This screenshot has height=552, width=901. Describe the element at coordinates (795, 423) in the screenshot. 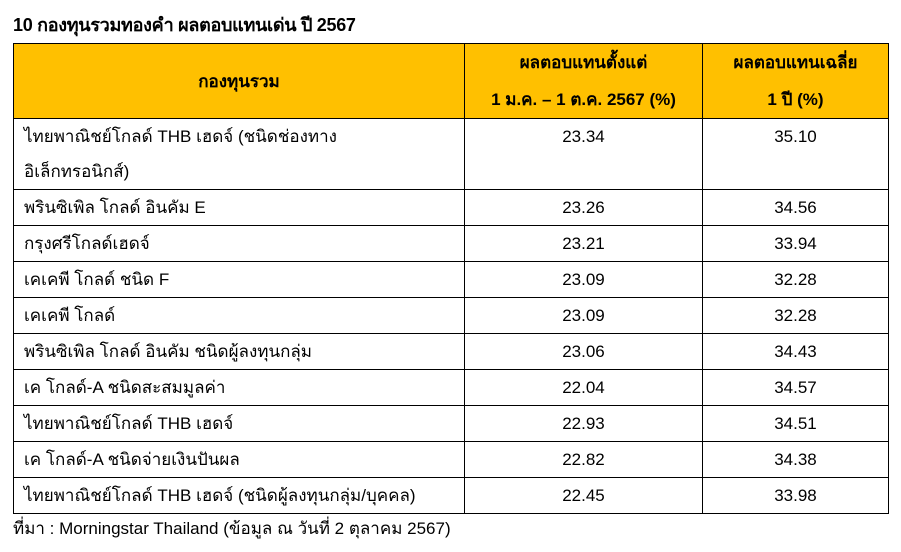

I see `avg-return: 34.51` at that location.